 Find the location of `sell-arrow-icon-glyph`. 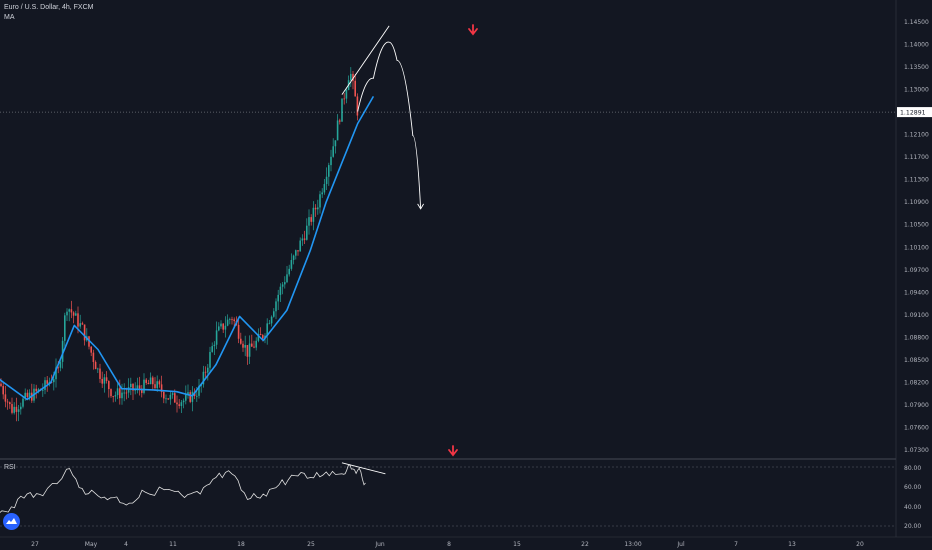

sell-arrow-icon-glyph is located at coordinates (473, 30).